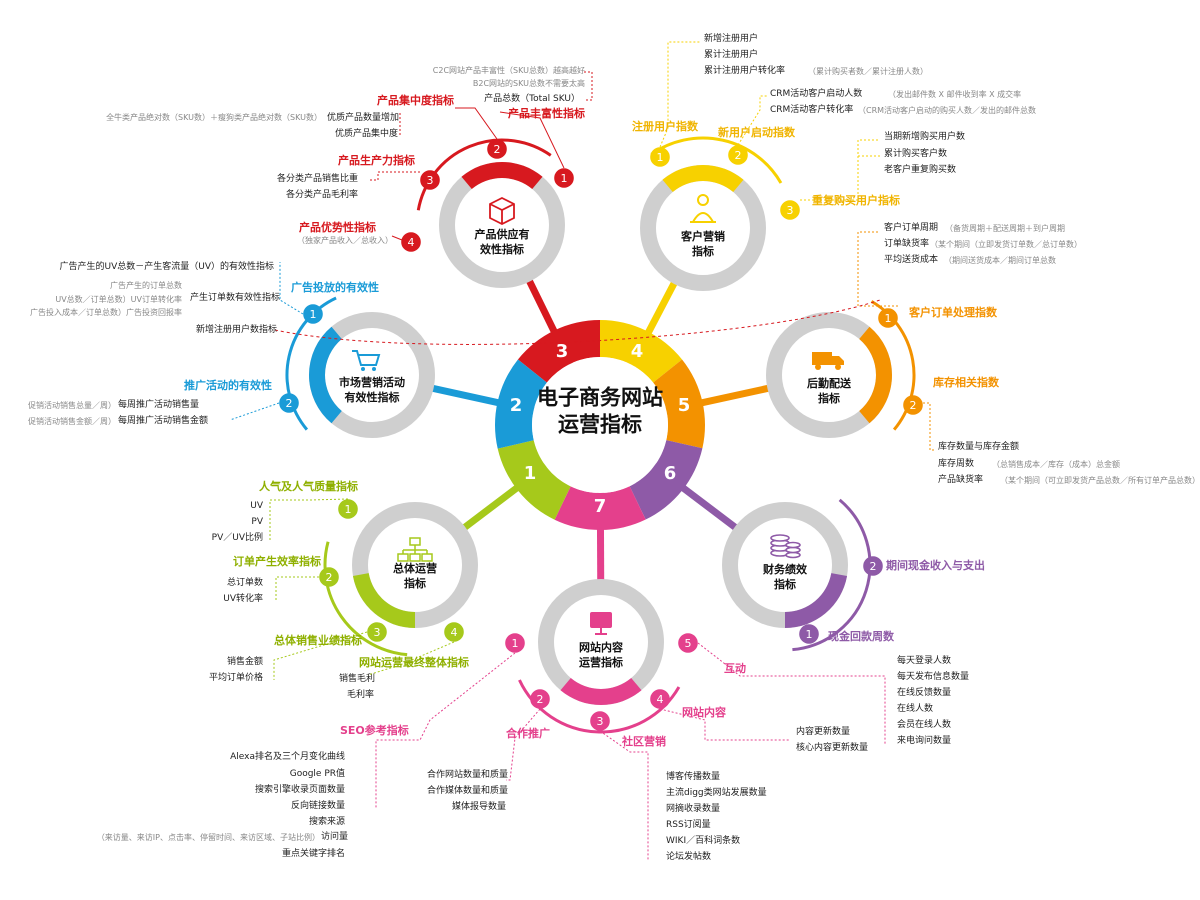 This screenshot has height=900, width=1200. I want to click on marketing-hub-accent, so click(325, 375).